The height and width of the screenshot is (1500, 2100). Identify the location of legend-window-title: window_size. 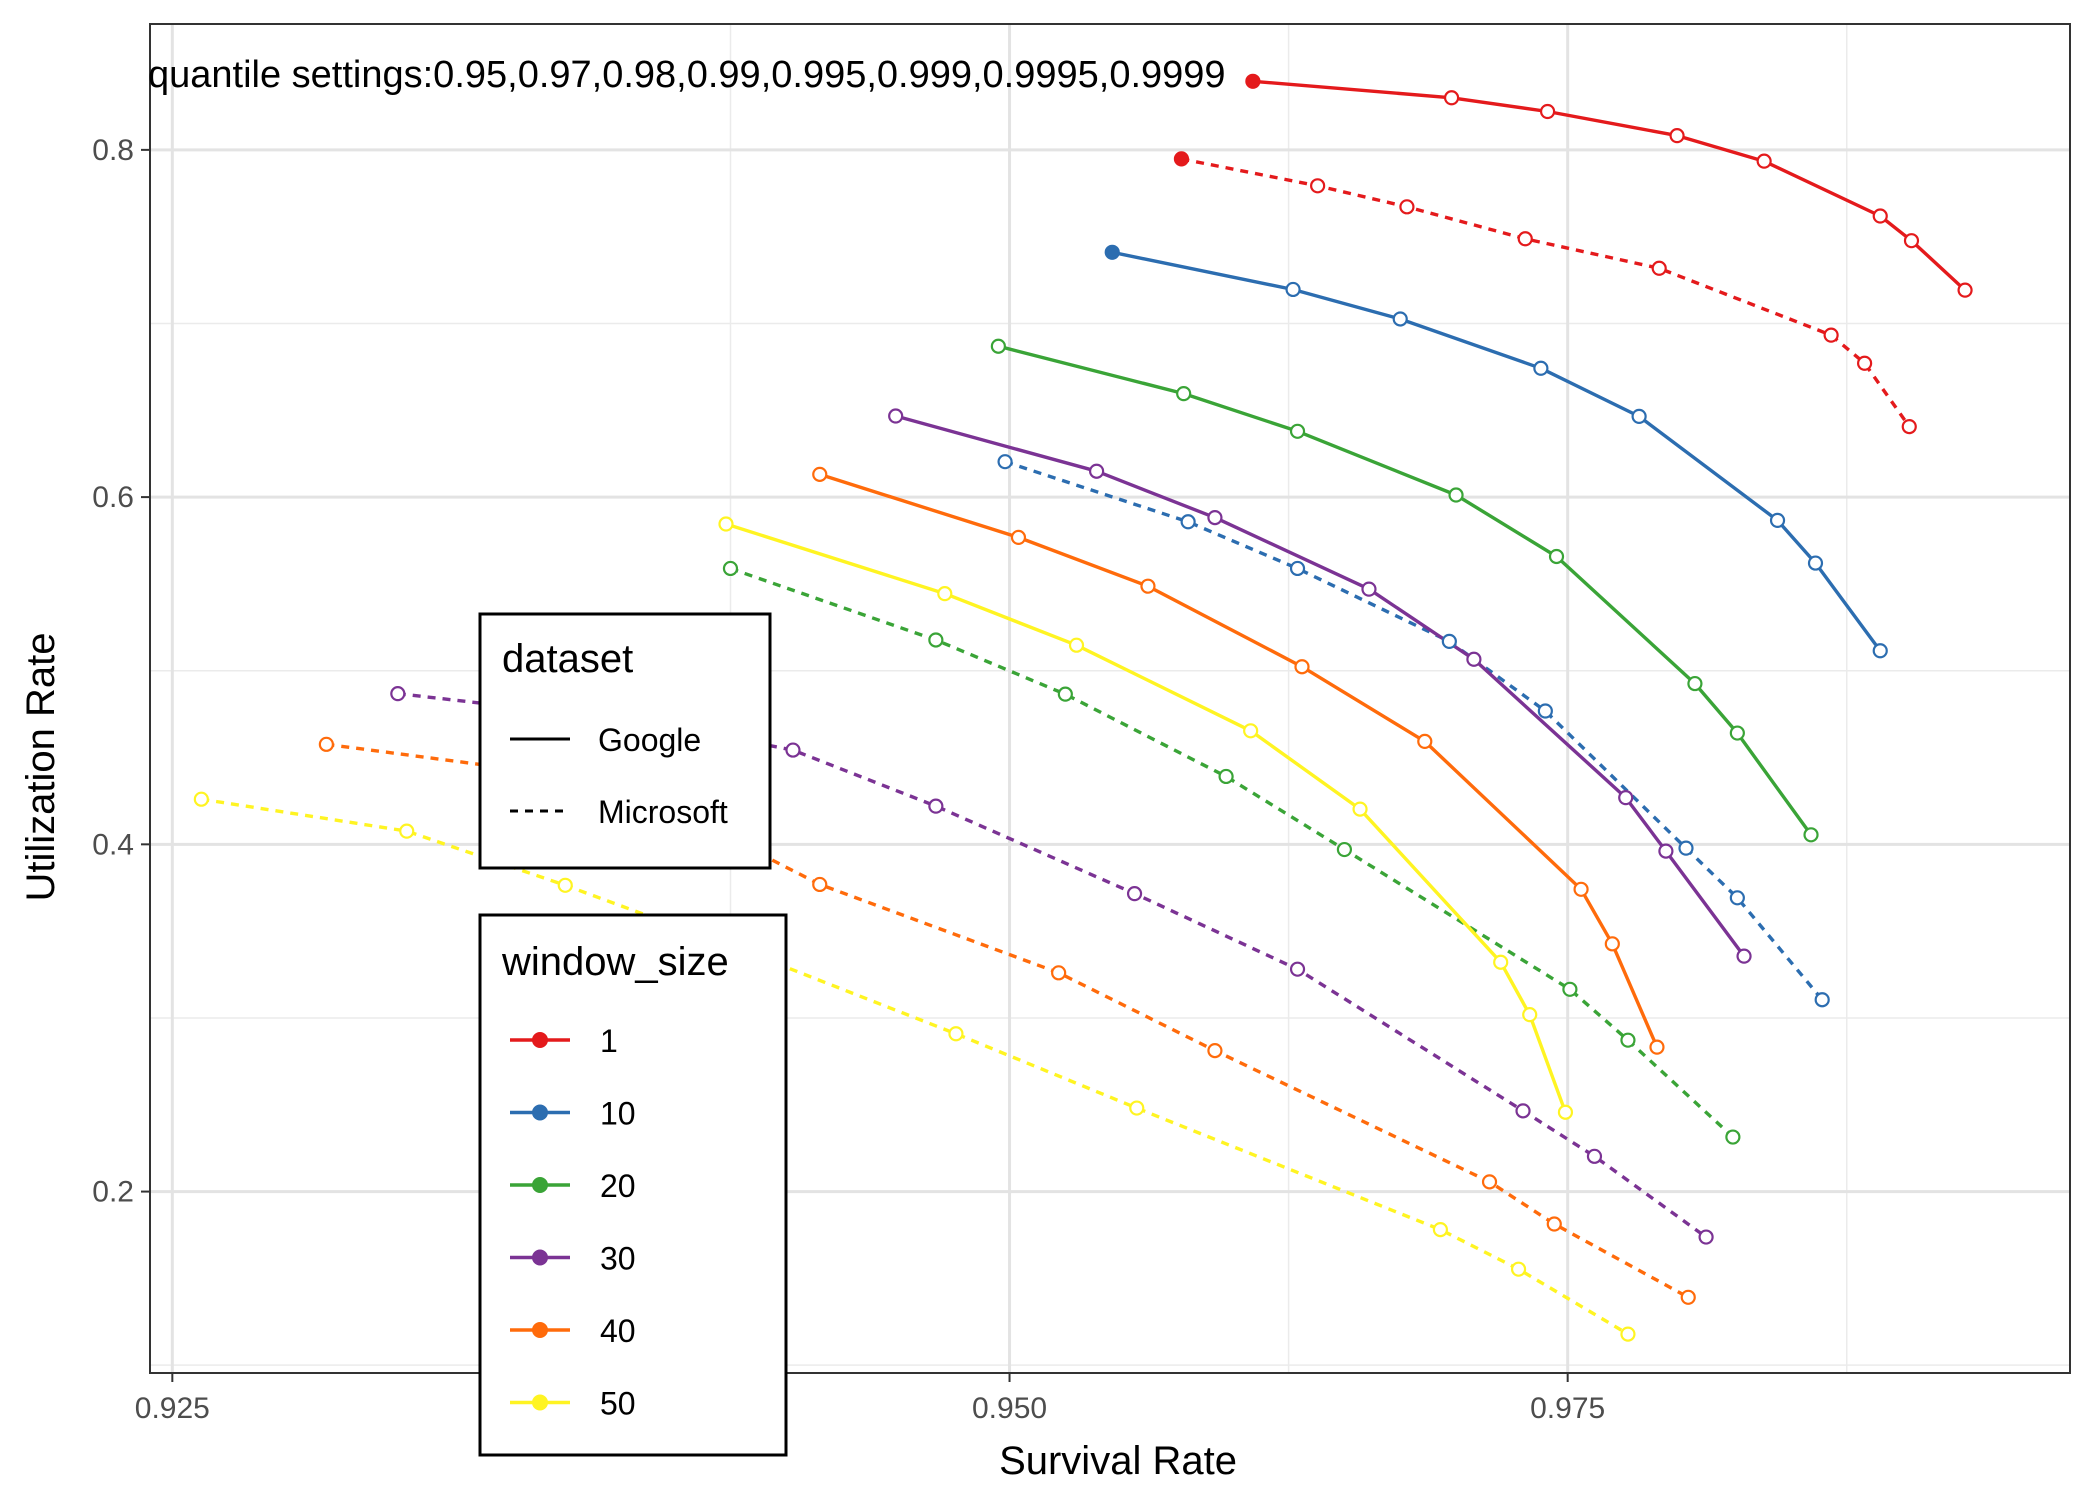
(615, 962).